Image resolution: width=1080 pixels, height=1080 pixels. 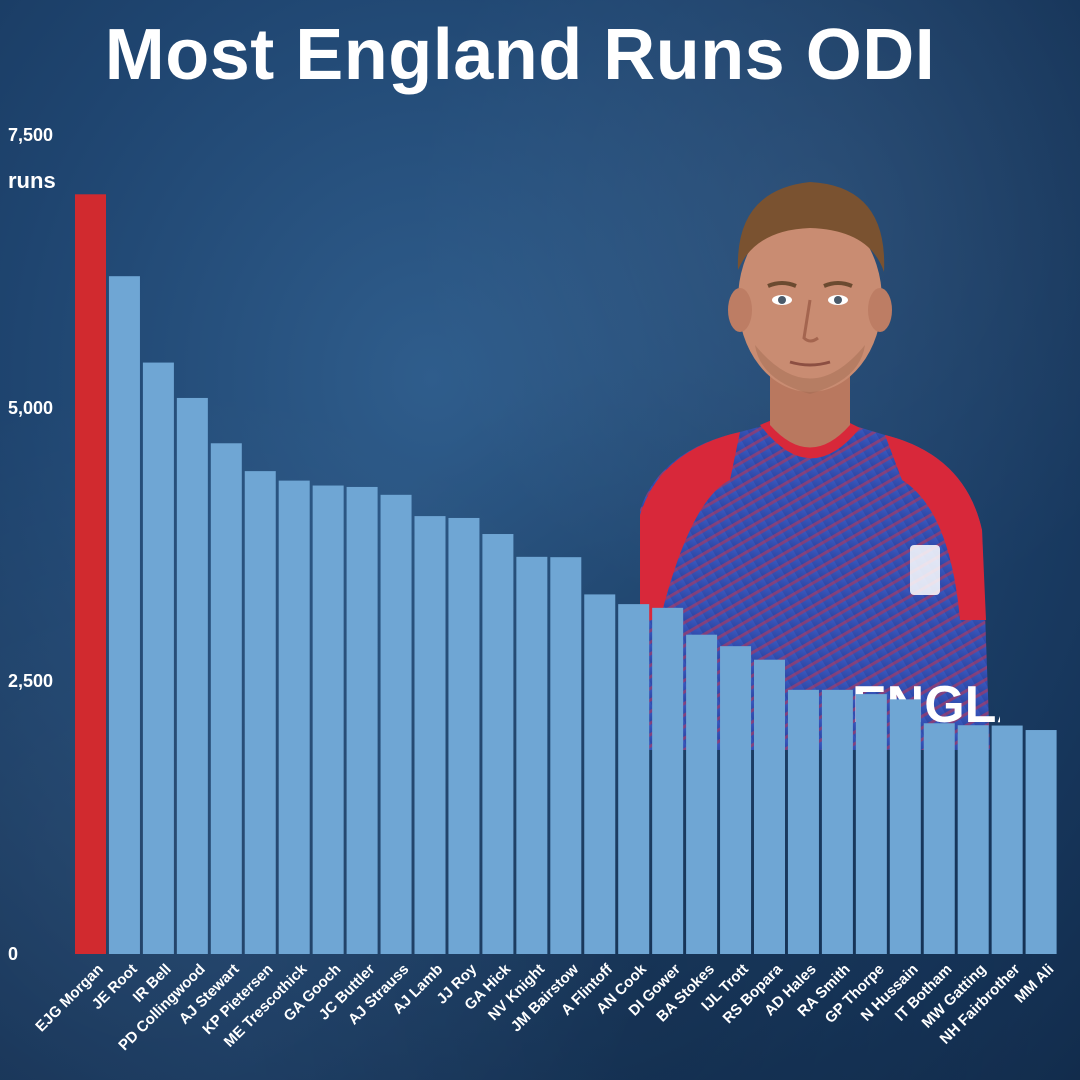 I want to click on bar-ejg-morgan, so click(x=90, y=574).